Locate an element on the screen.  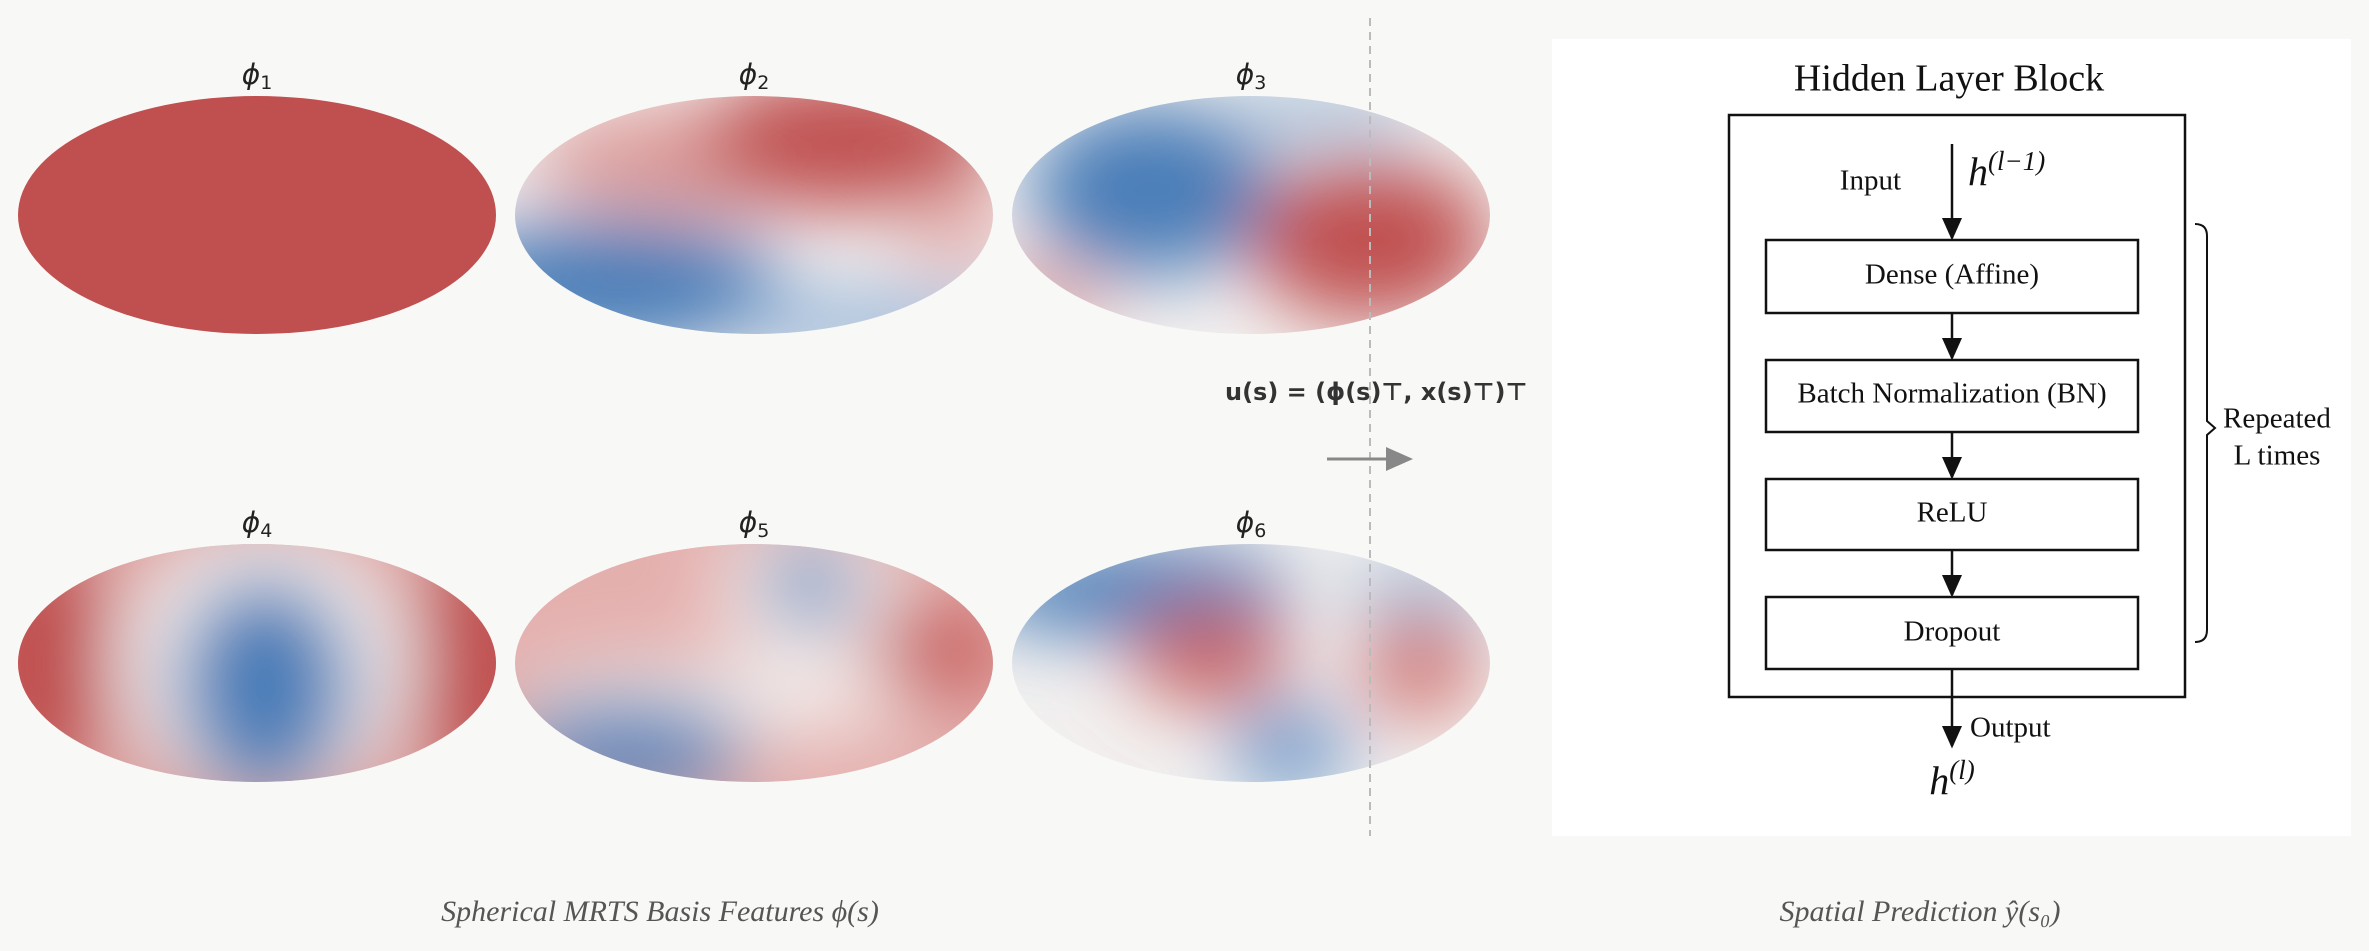
panel-label: ϕ4 is located at coordinates (257, 524).